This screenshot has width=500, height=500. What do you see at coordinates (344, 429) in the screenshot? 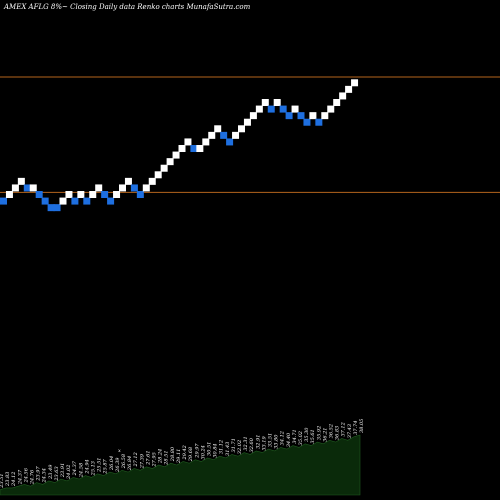
I see `volume-label: 37.12` at bounding box center [344, 429].